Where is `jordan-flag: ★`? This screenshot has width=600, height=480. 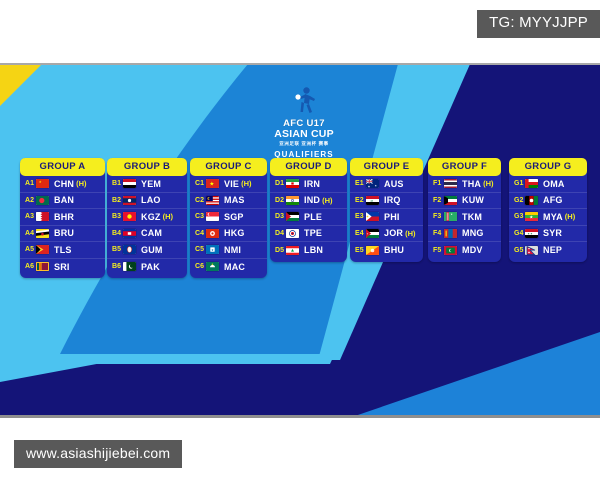 jordan-flag: ★ is located at coordinates (372, 233).